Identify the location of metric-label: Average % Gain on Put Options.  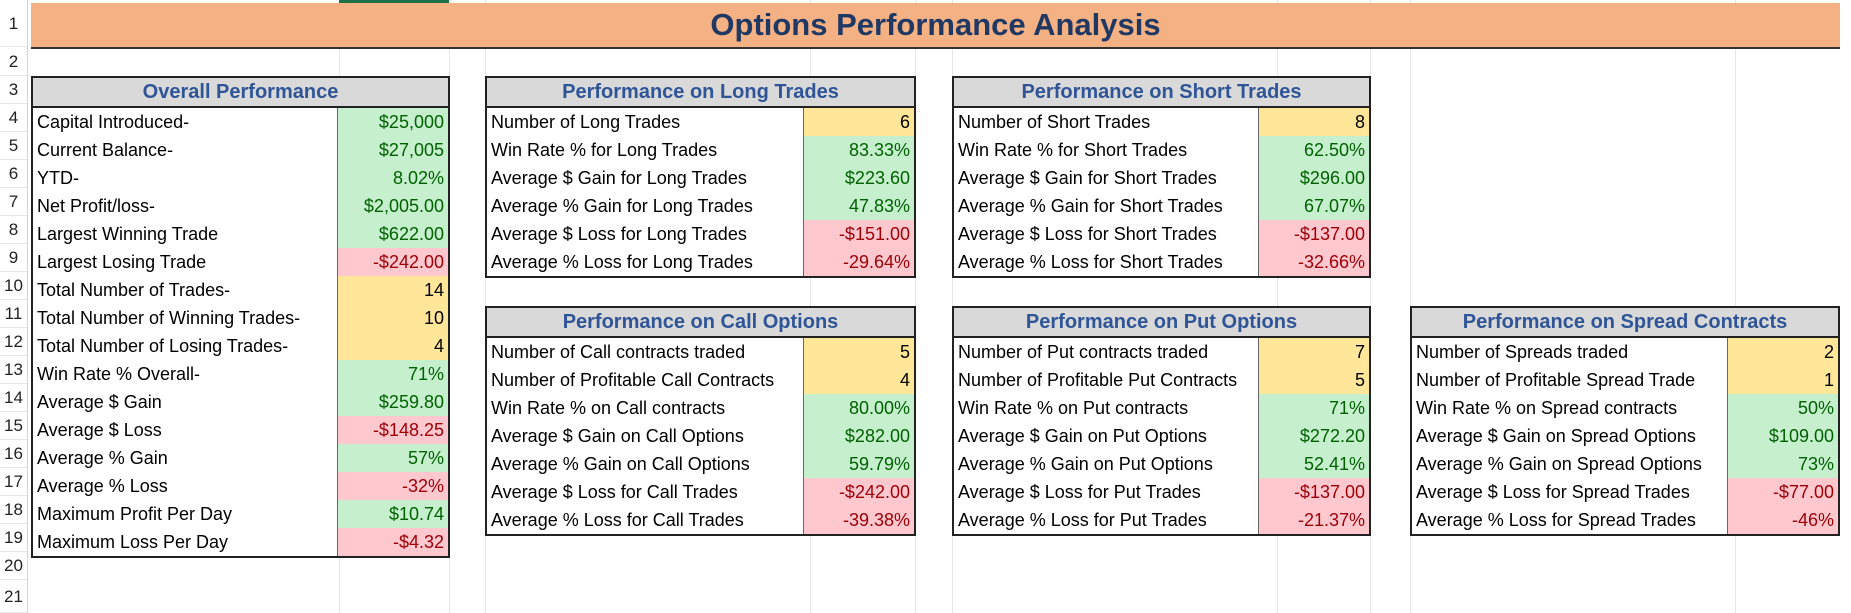
(1106, 464).